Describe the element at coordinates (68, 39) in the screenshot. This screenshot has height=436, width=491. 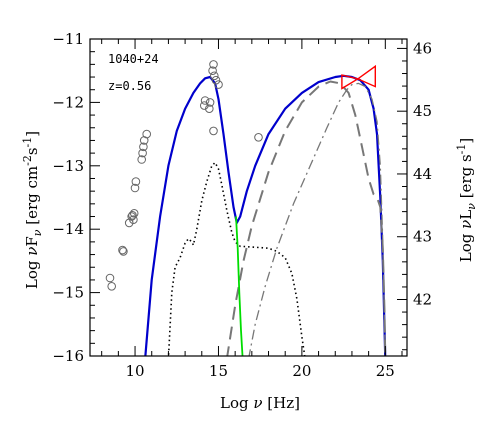
I see `y-tick-label: −11` at that location.